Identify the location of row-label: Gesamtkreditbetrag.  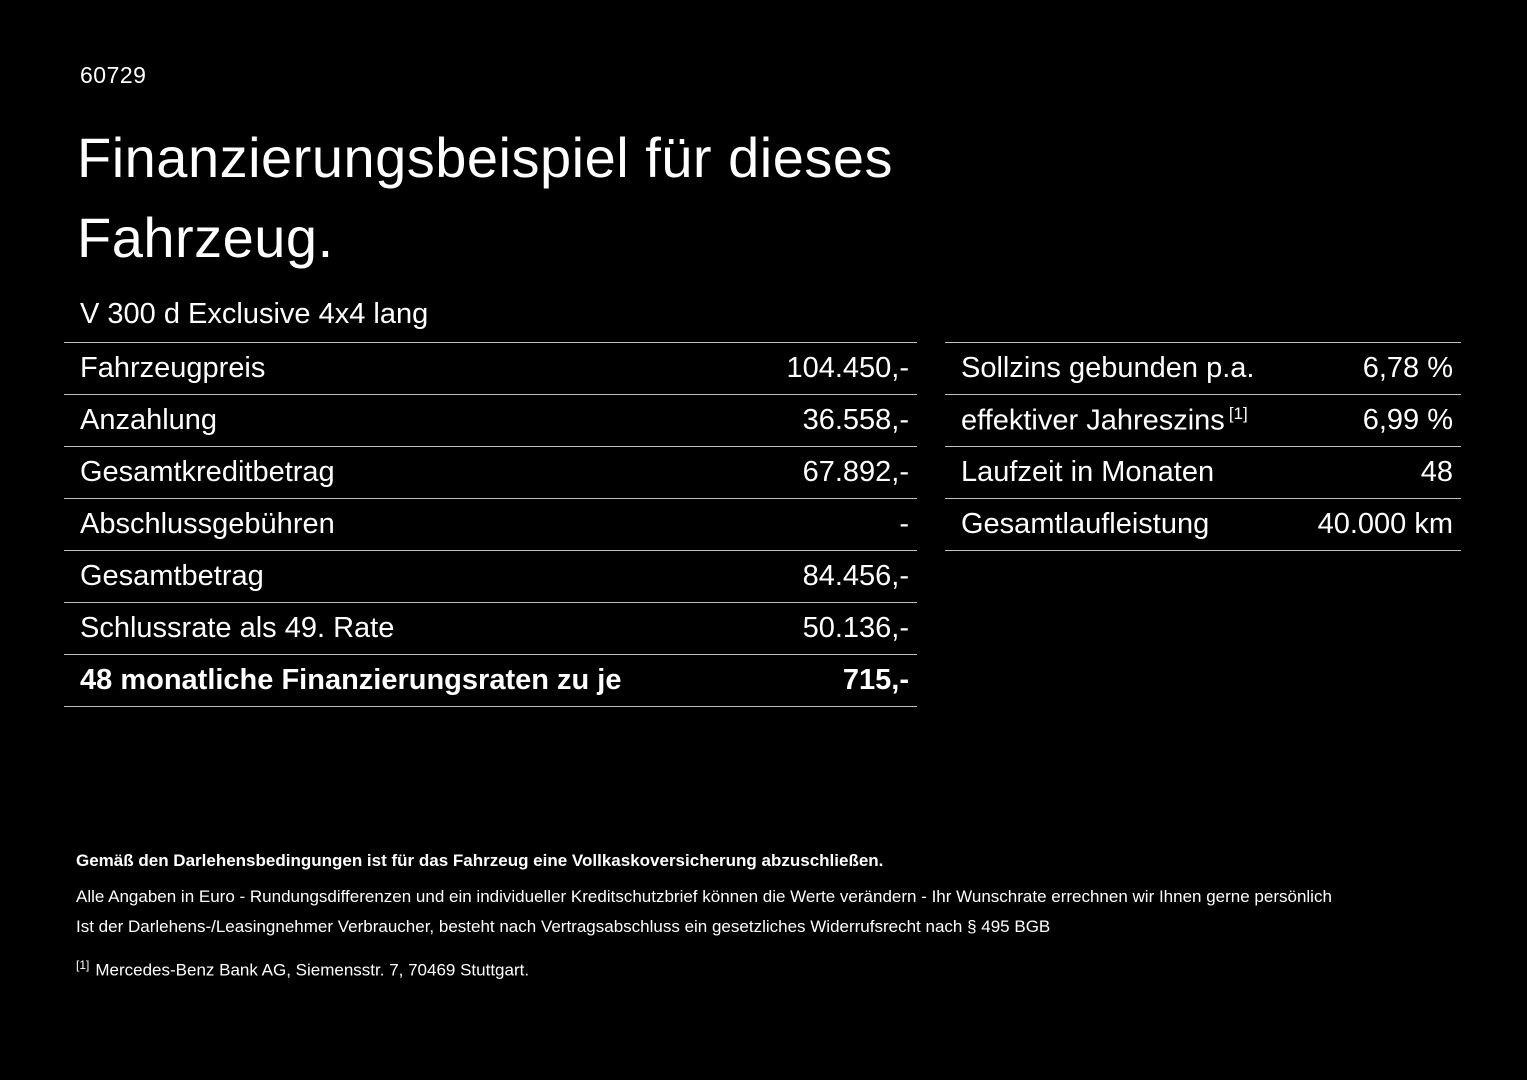
(207, 472).